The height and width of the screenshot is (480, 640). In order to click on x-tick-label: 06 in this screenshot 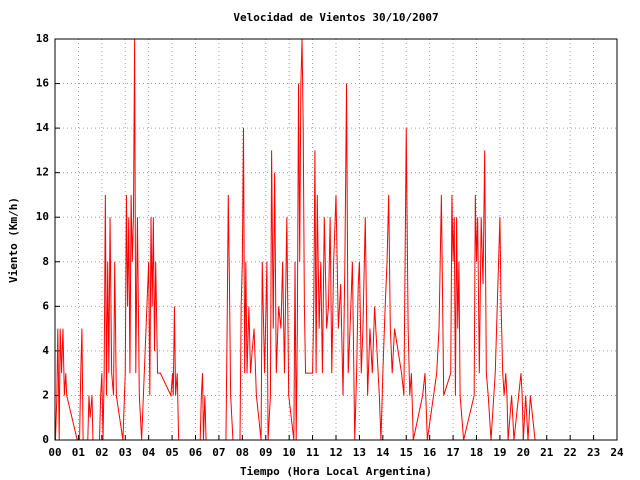, I will do `click(196, 452)`.